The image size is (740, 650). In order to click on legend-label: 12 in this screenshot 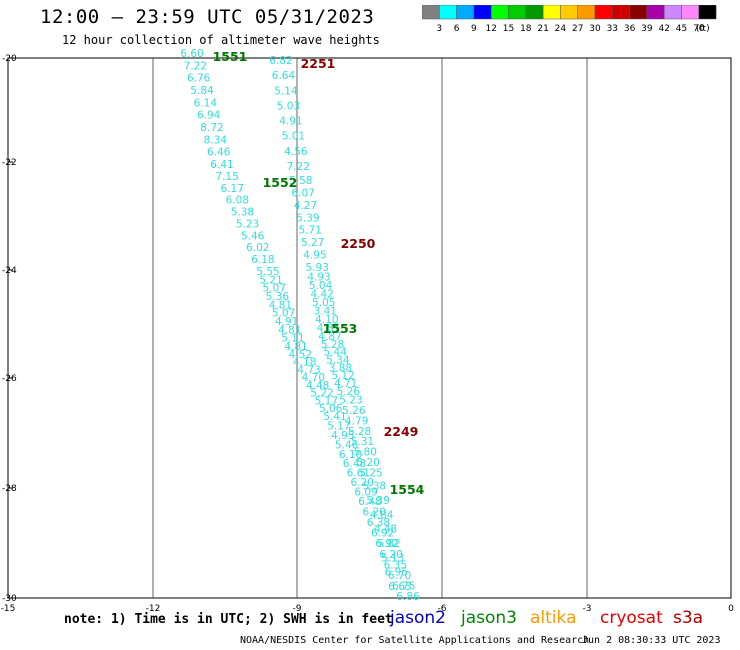, I will do `click(490, 29)`.